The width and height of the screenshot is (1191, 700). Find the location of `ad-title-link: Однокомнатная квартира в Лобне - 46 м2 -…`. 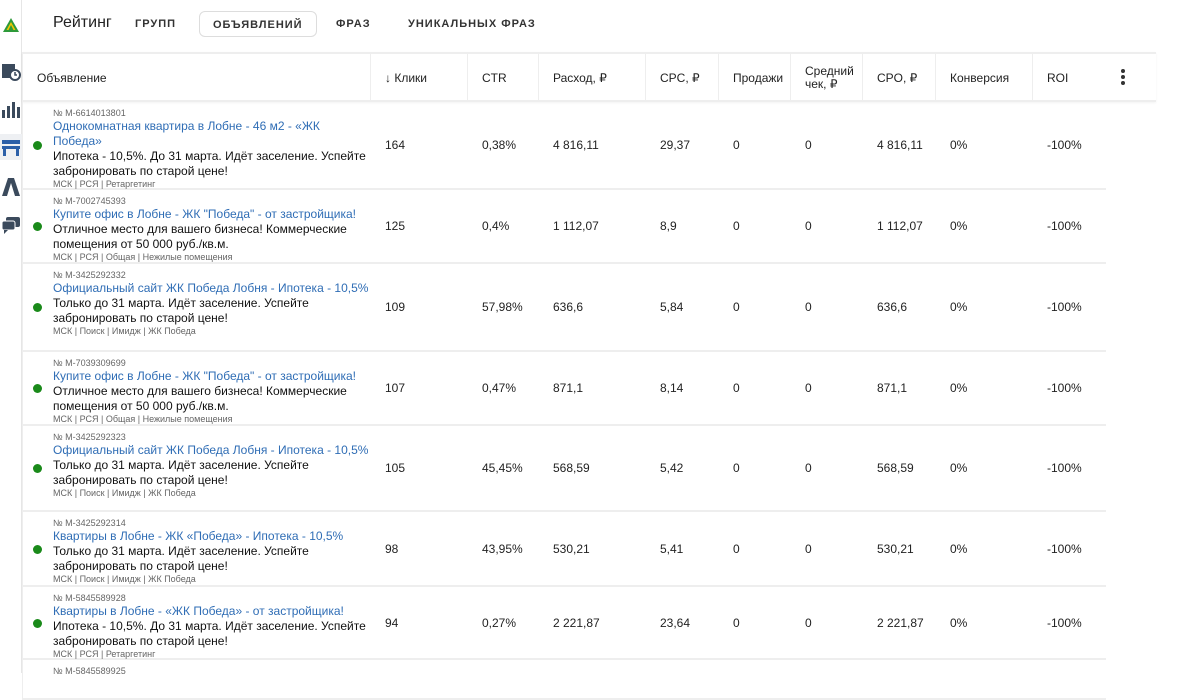

ad-title-link: Однокомнатная квартира в Лобне - 46 м2 -… is located at coordinates (186, 133).